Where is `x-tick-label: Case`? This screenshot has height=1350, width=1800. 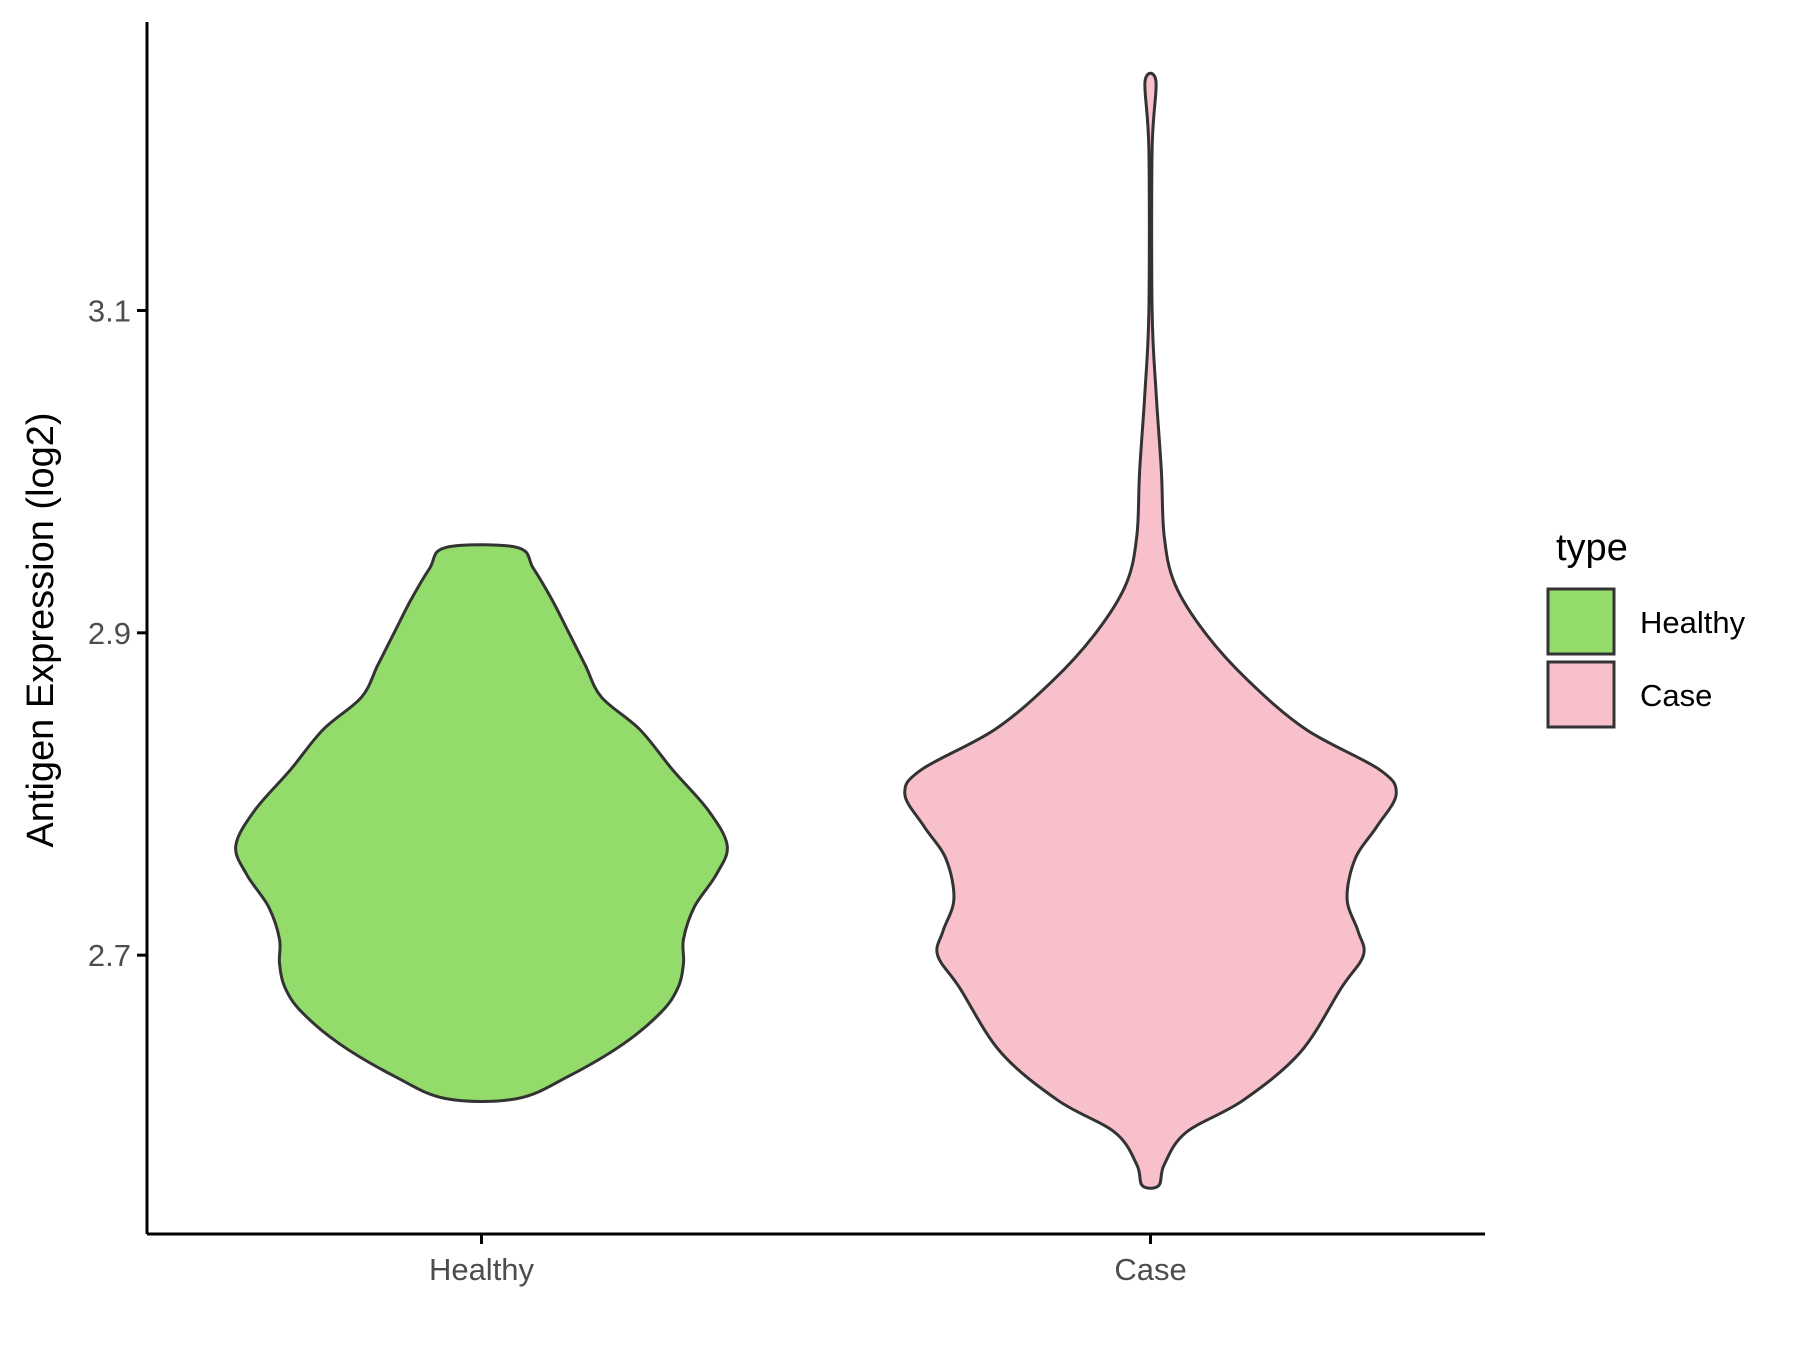 x-tick-label: Case is located at coordinates (1150, 1269).